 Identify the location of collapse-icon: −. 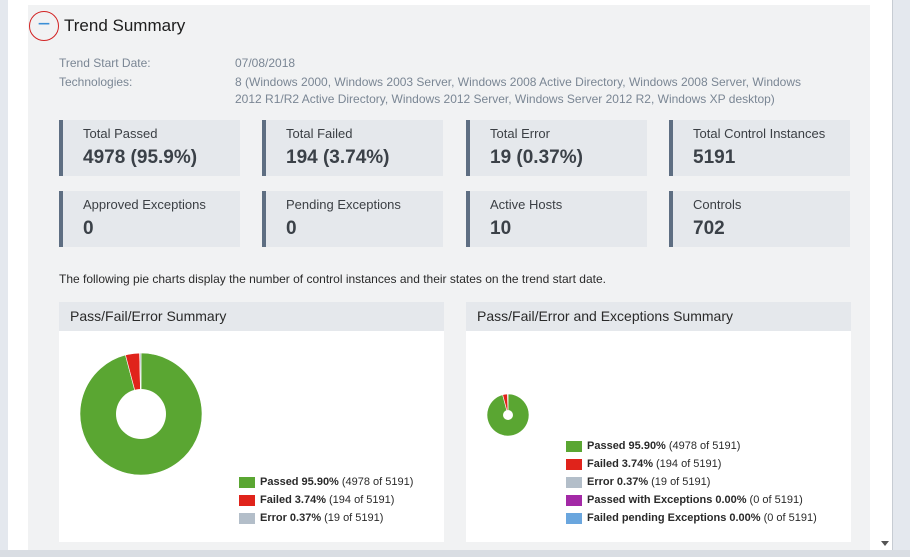
(44, 26).